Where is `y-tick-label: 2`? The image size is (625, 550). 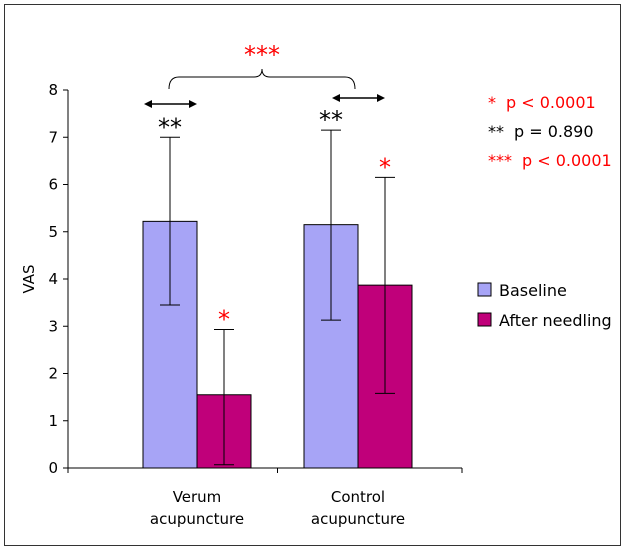
y-tick-label: 2 is located at coordinates (53, 374).